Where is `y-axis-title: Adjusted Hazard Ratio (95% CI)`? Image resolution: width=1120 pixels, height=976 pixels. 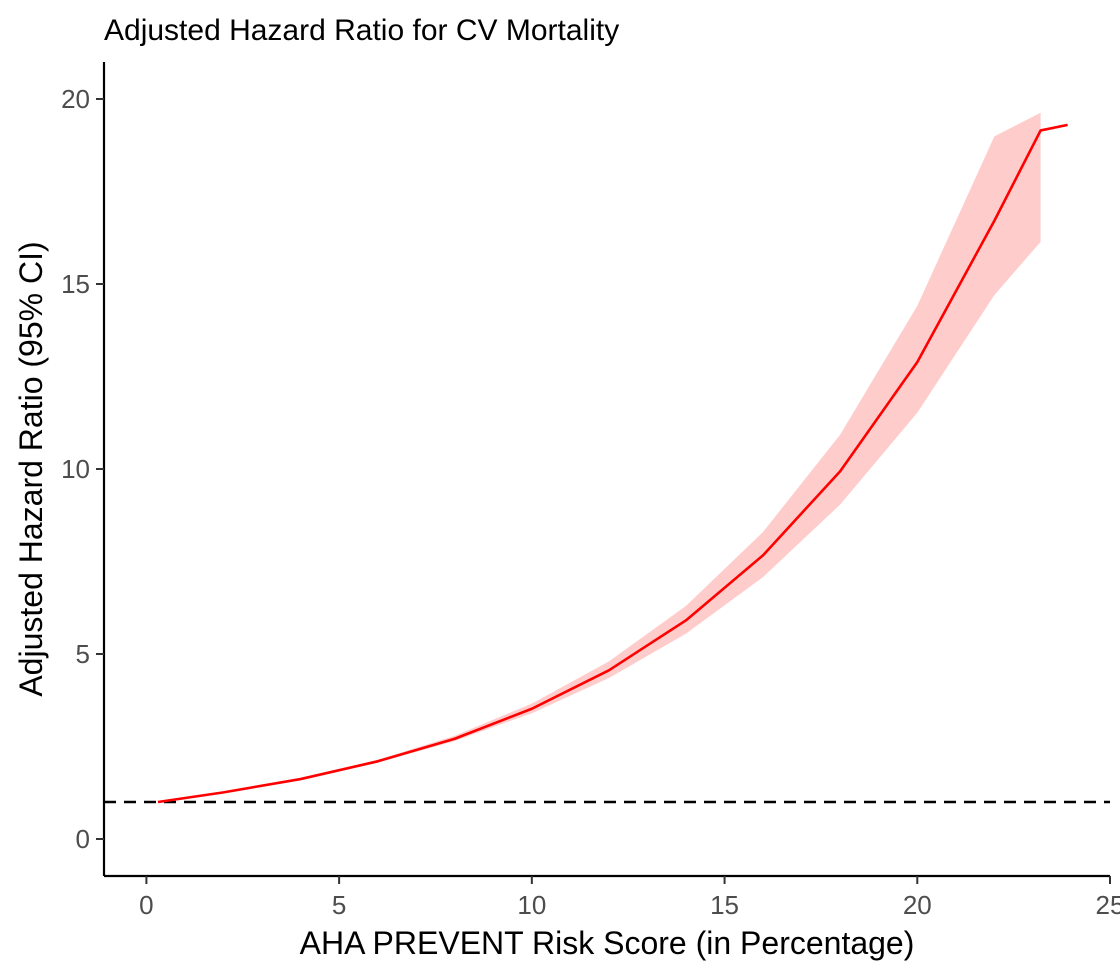 y-axis-title: Adjusted Hazard Ratio (95% CI) is located at coordinates (31, 468).